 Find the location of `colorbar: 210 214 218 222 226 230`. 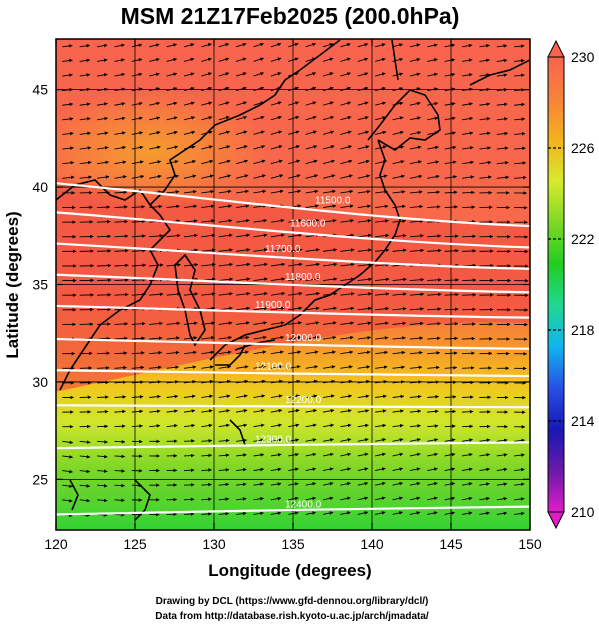

colorbar: 210 214 218 222 226 230 is located at coordinates (571, 284).